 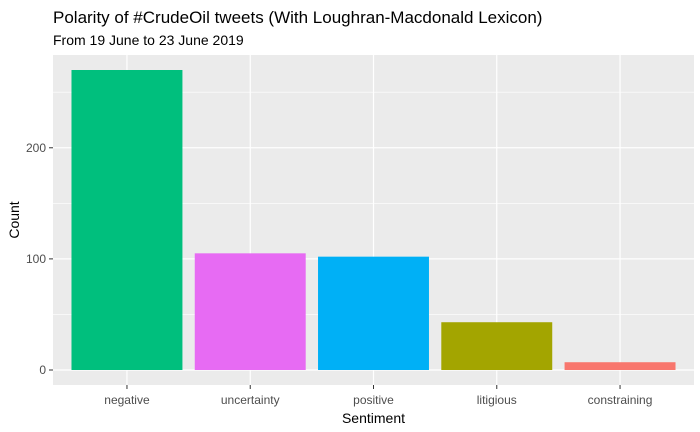 What do you see at coordinates (250, 311) in the screenshot?
I see `bar-uncertainty` at bounding box center [250, 311].